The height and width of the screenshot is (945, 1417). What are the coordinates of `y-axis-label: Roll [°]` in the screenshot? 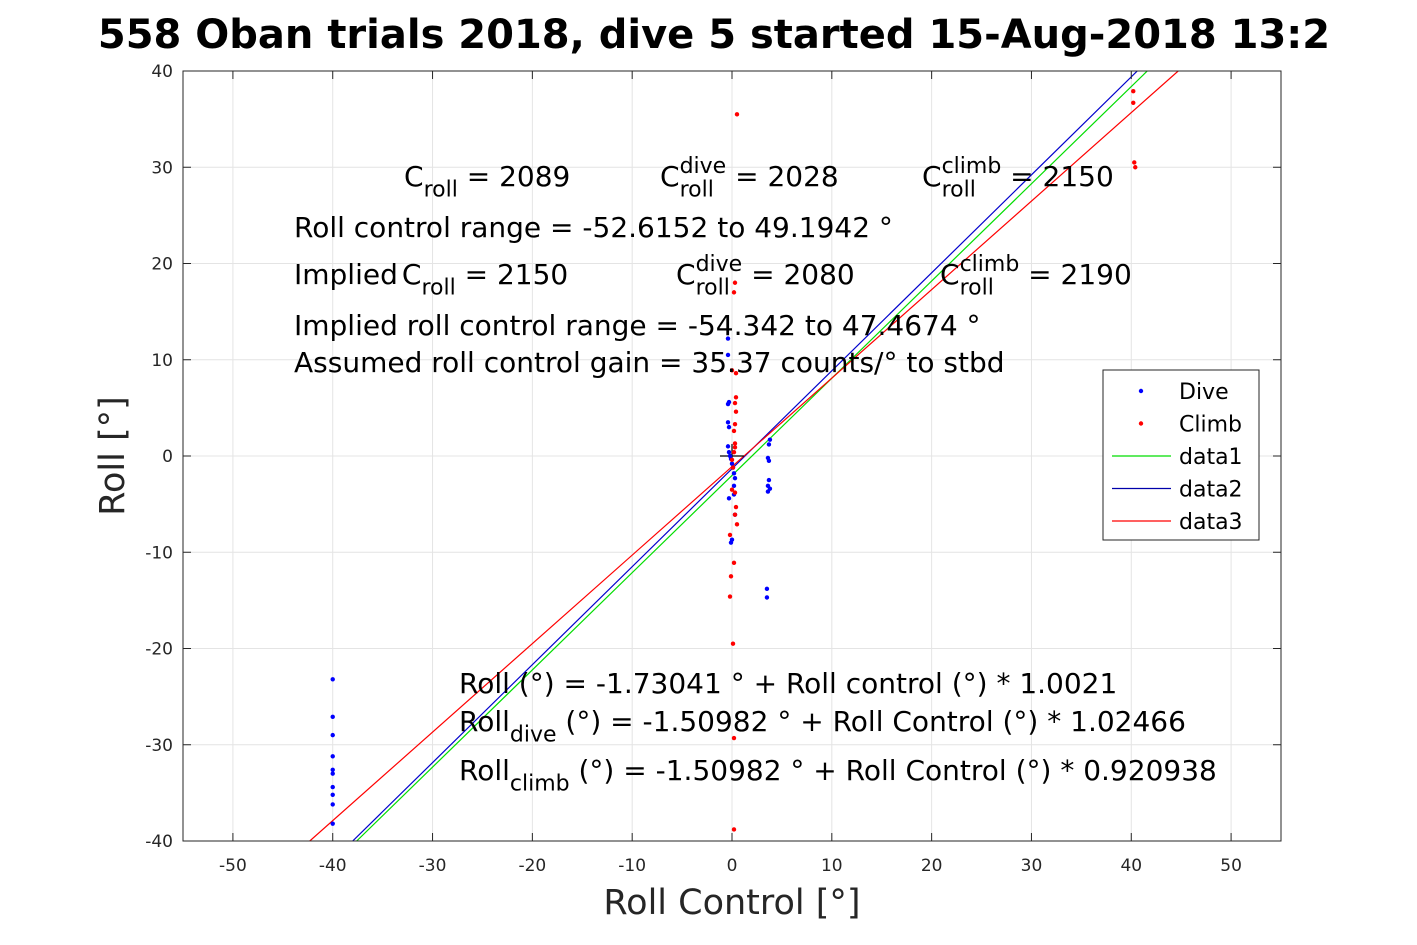 It's located at (113, 456).